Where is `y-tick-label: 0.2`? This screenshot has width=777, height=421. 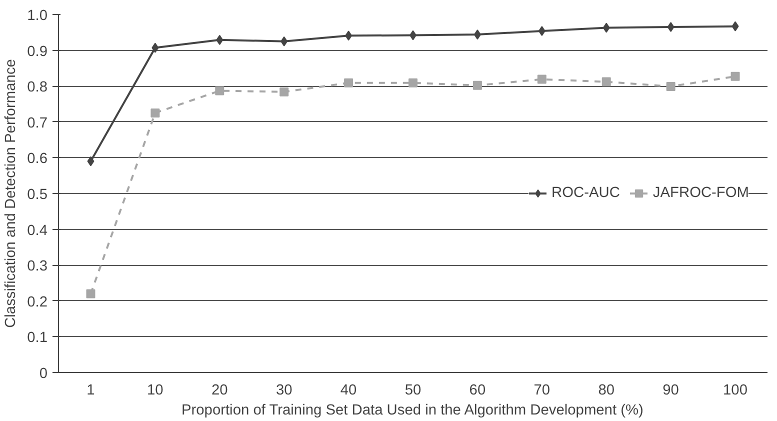 y-tick-label: 0.2 is located at coordinates (37, 302).